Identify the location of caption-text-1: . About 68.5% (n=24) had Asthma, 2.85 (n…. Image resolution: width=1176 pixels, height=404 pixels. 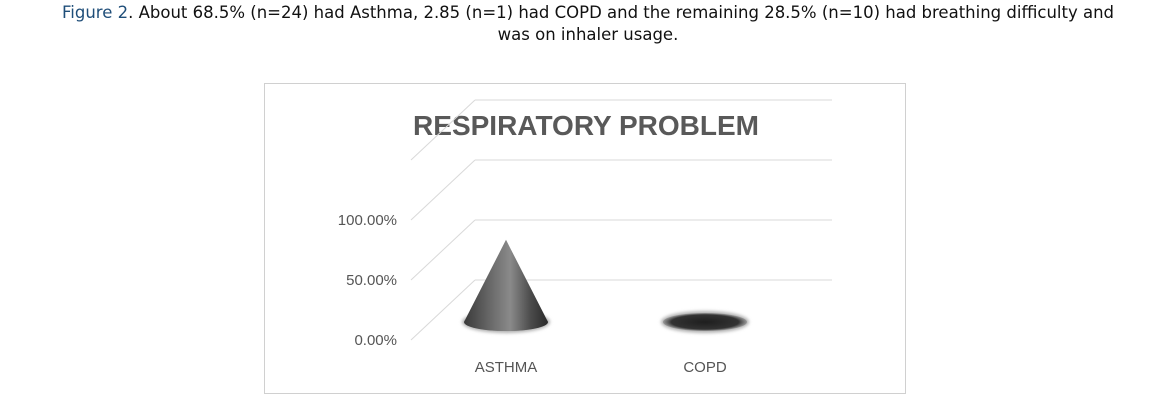
(621, 12).